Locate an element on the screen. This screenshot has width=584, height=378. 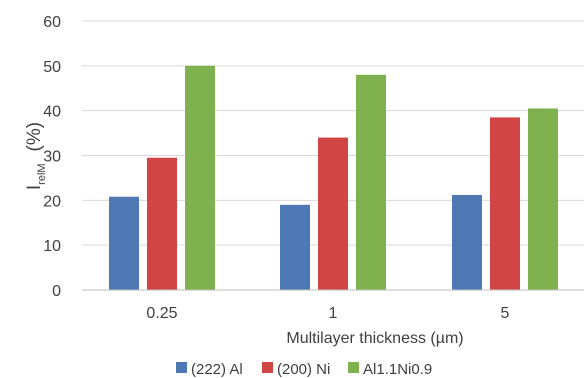
y-tick-label: 50 is located at coordinates (52, 67).